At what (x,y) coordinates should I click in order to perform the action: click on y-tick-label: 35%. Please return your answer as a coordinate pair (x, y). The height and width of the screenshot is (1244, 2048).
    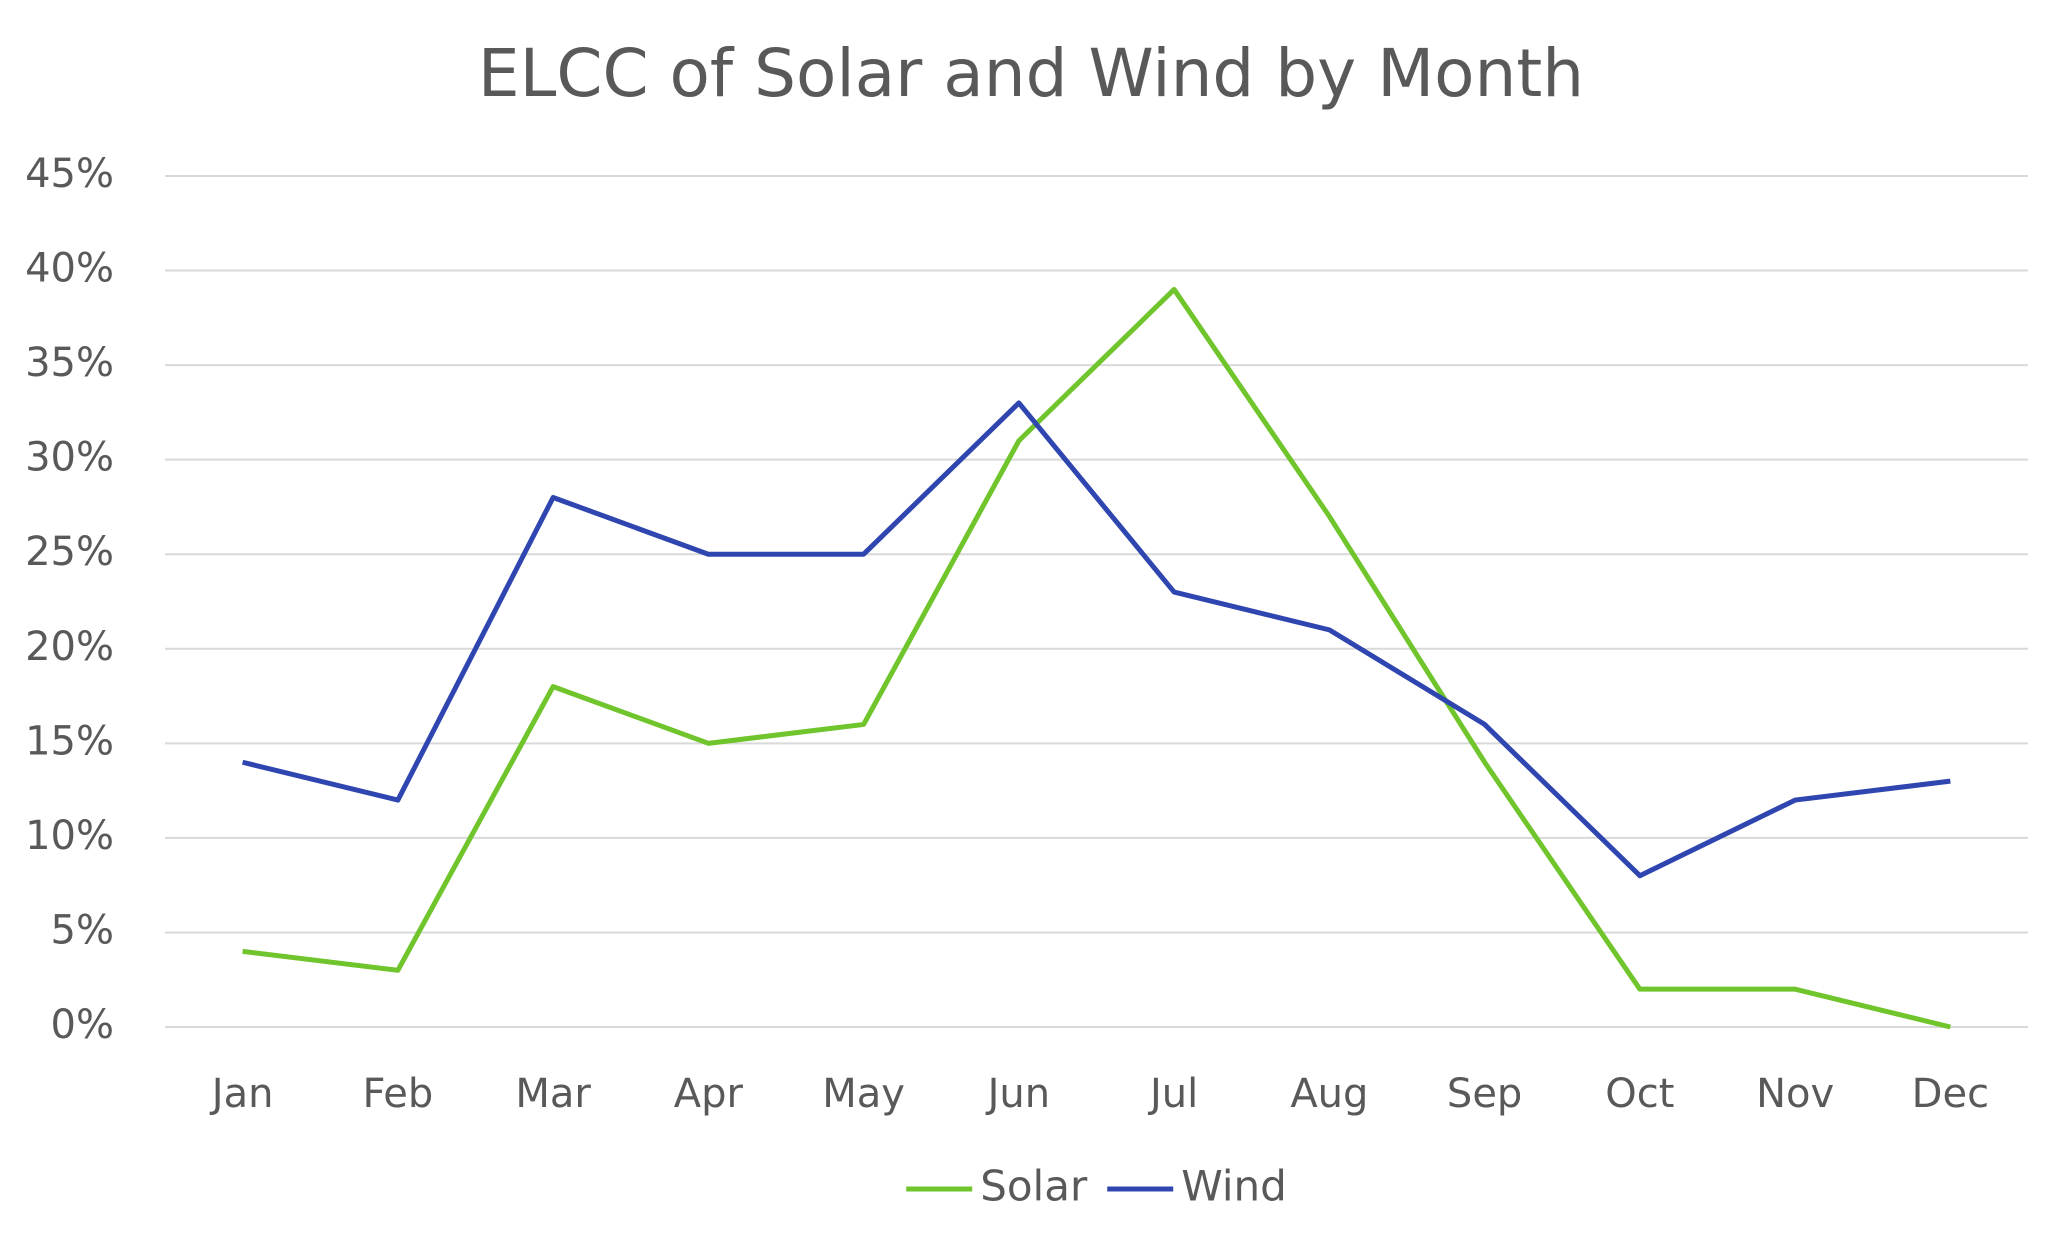
    Looking at the image, I should click on (69, 363).